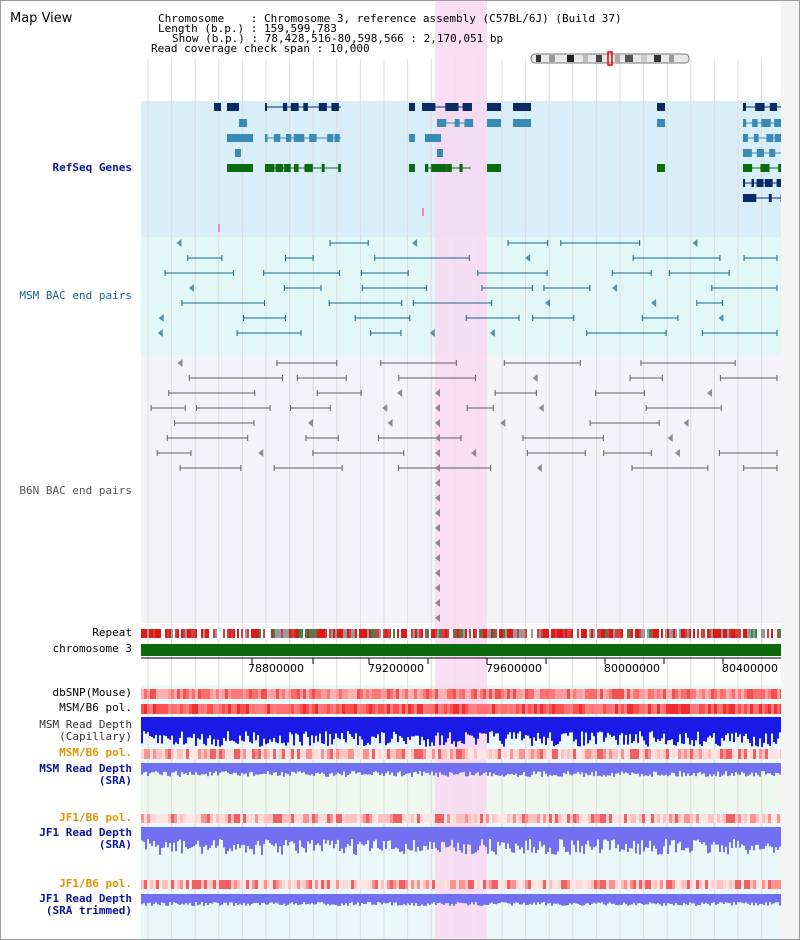 This screenshot has width=800, height=940. Describe the element at coordinates (644, 58) in the screenshot. I see `ideogram-band` at that location.